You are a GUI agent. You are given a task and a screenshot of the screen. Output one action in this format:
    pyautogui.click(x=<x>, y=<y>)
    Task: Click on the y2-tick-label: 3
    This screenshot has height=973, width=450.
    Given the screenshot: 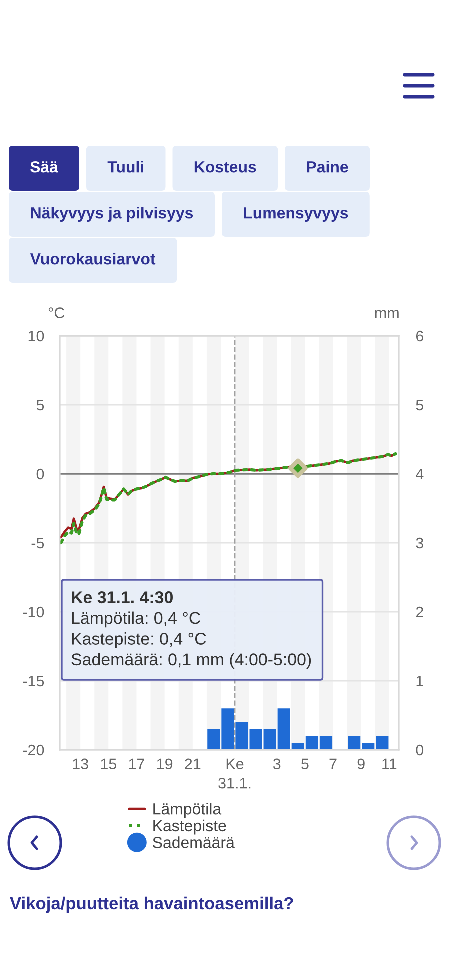 What is the action you would take?
    pyautogui.click(x=420, y=543)
    